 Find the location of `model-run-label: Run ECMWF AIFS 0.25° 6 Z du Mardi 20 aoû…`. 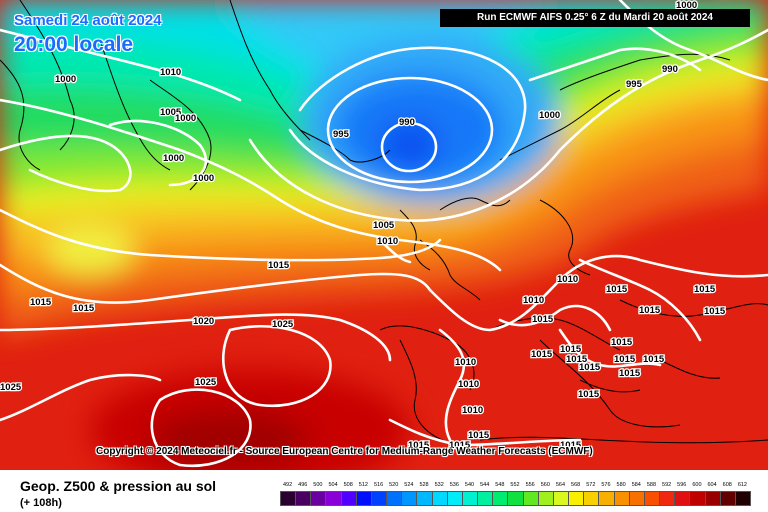

model-run-label: Run ECMWF AIFS 0.25° 6 Z du Mardi 20 aoû… is located at coordinates (595, 18).